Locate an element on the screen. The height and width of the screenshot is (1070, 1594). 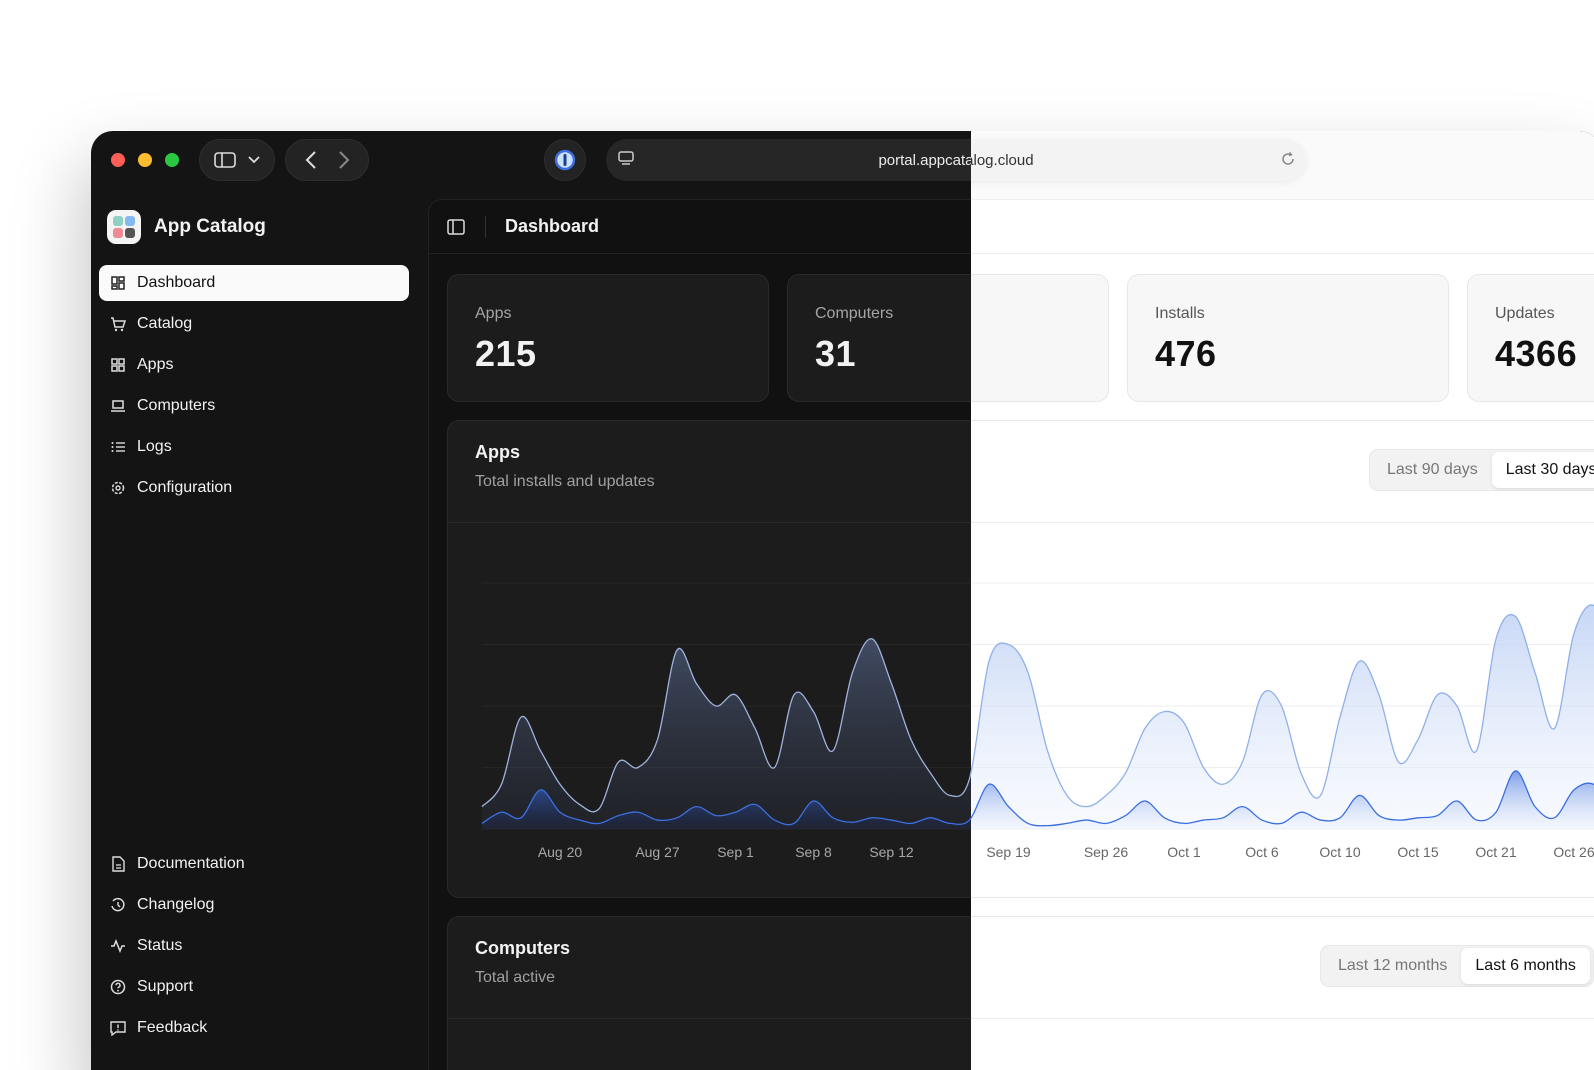
nav-label: Documentation is located at coordinates (191, 863).